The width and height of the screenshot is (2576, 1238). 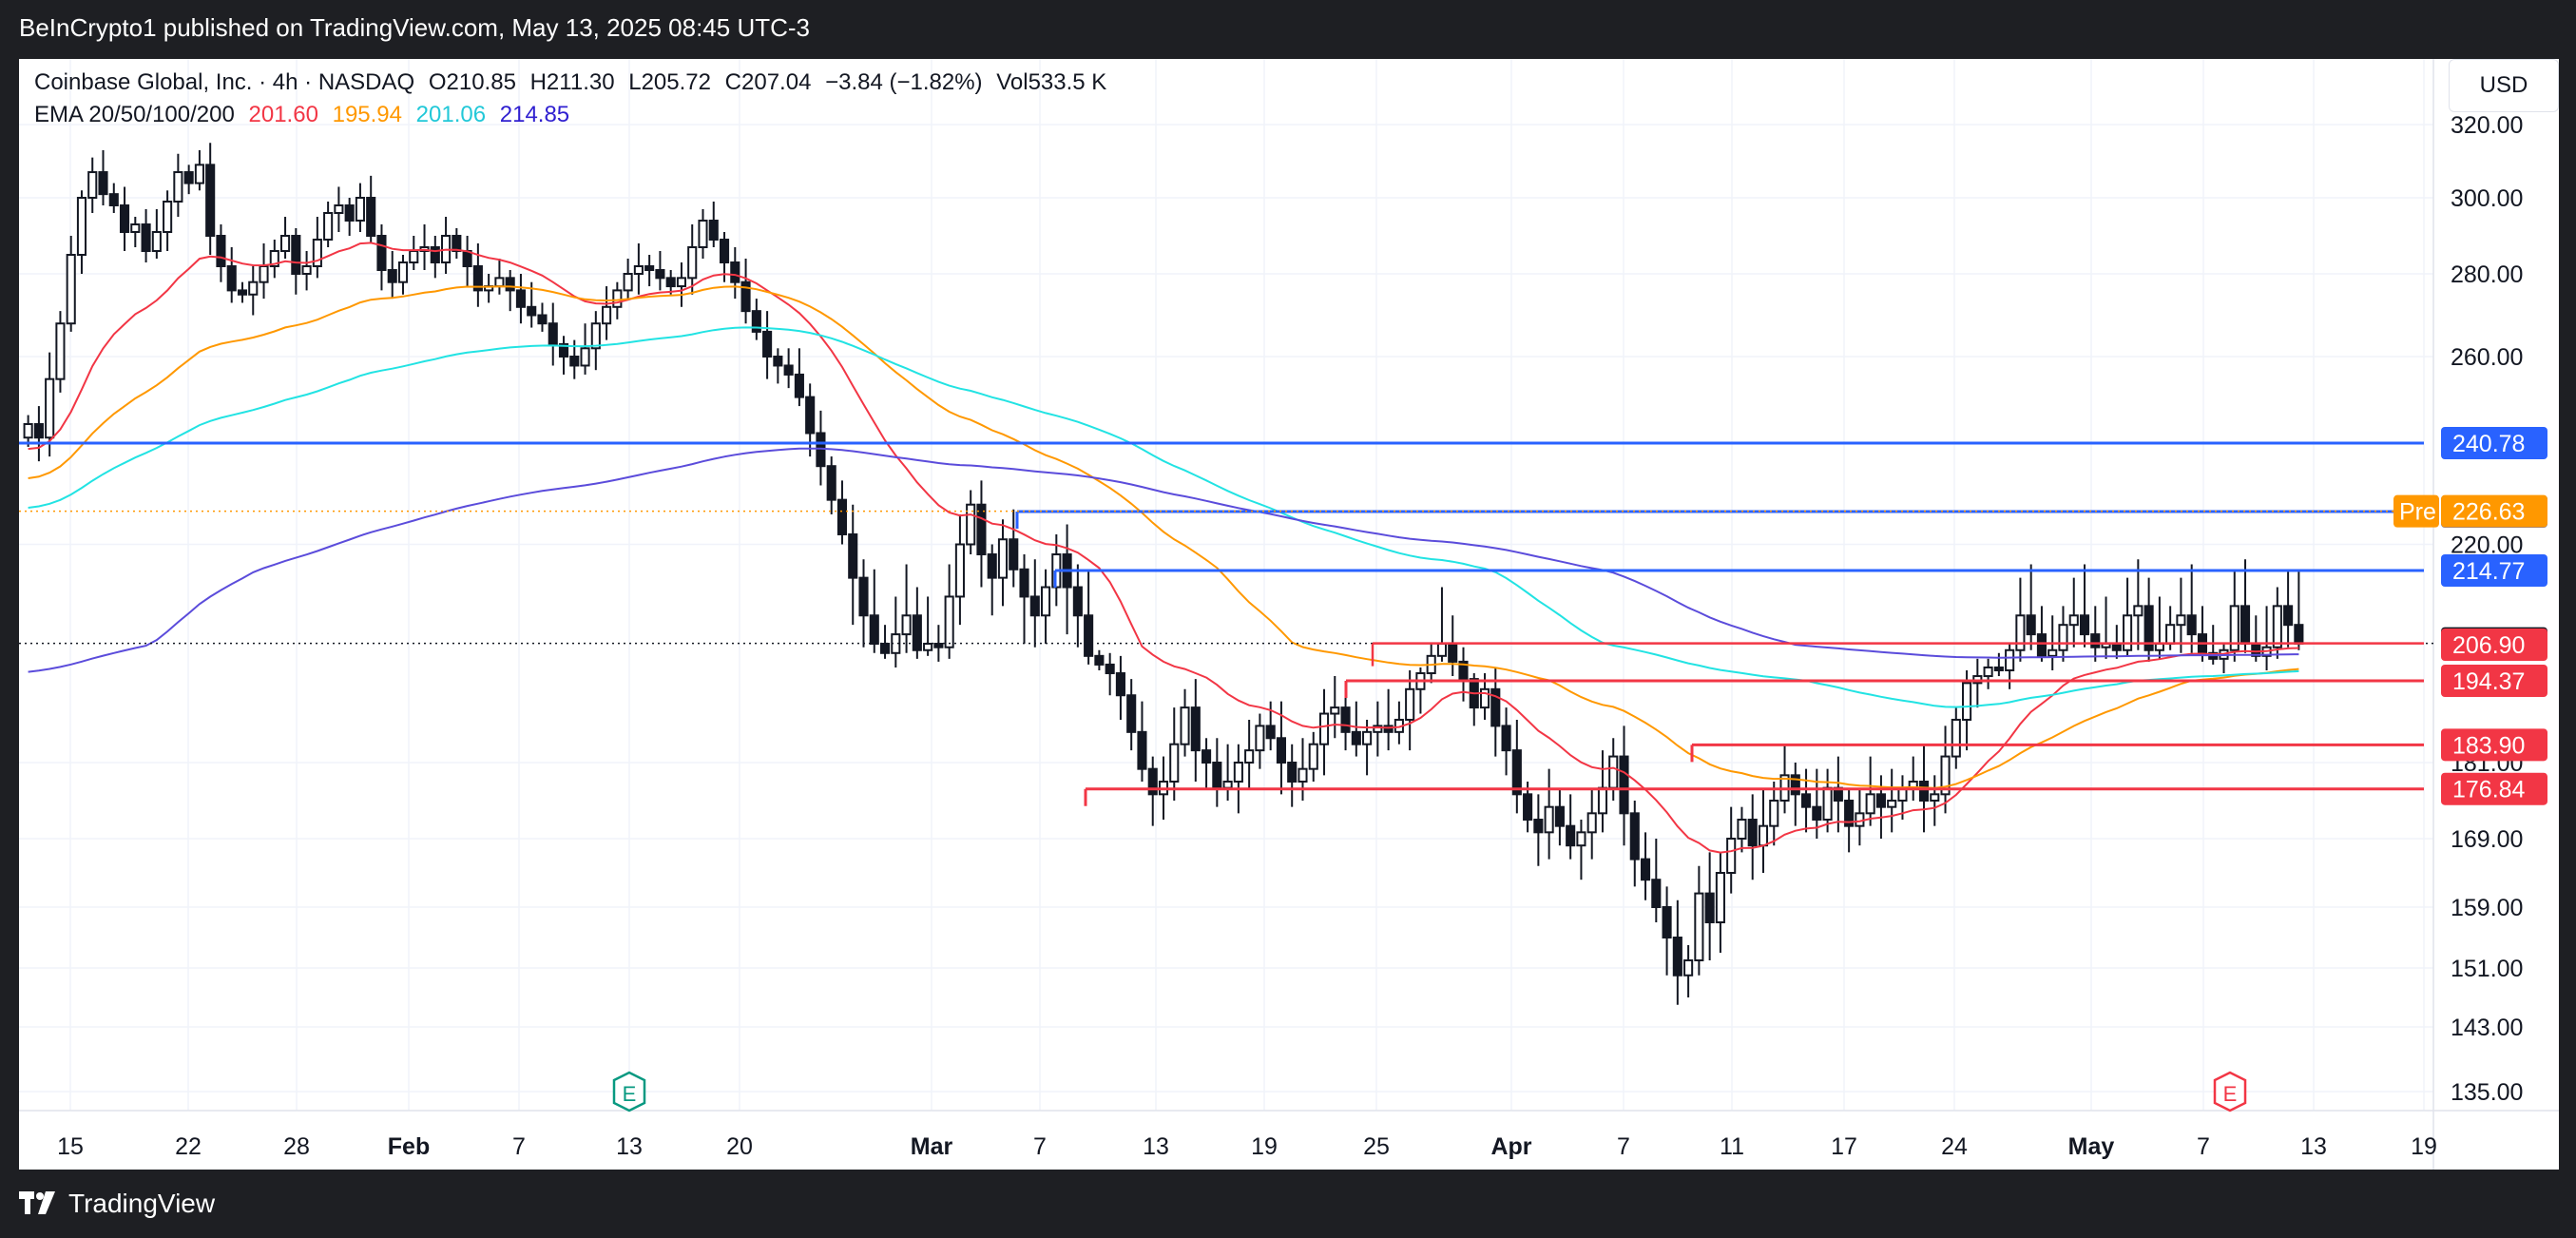 I want to click on pre-badge-bg, so click(x=2416, y=511).